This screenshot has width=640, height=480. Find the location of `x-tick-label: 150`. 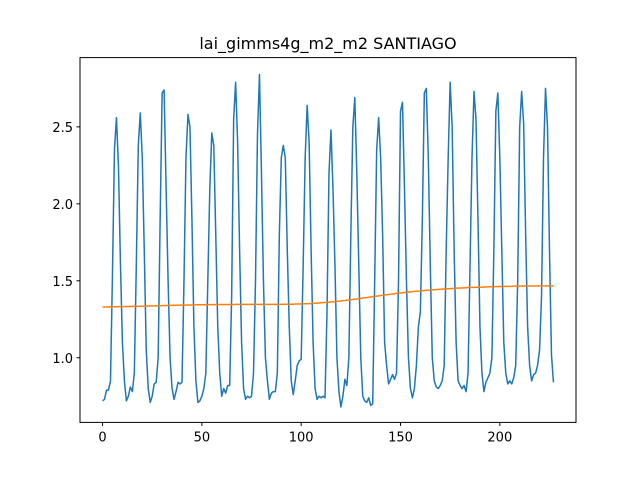

x-tick-label: 150 is located at coordinates (400, 437).